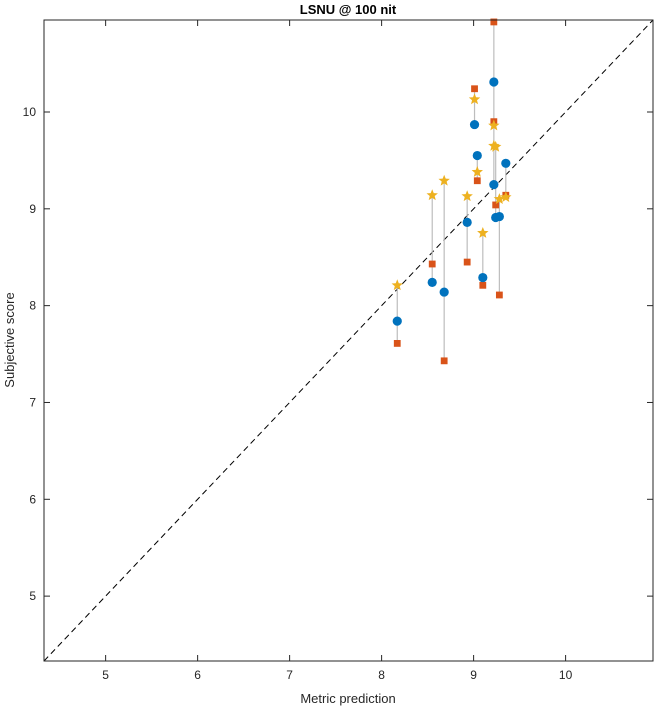  I want to click on x-tick-label: 5, so click(105, 675).